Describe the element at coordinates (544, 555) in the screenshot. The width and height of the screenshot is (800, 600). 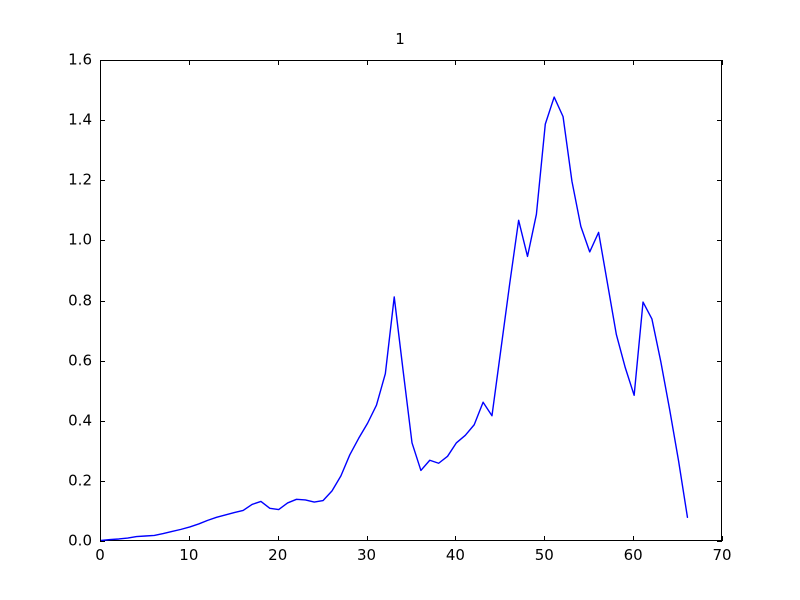
I see `x-tick-label: 50` at that location.